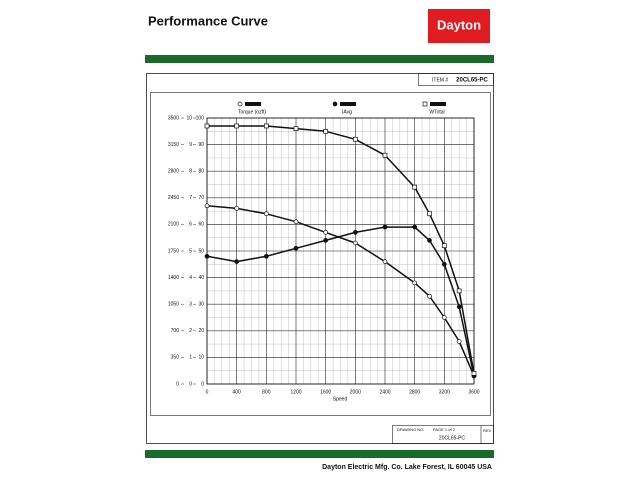 This screenshot has width=640, height=485. What do you see at coordinates (266, 392) in the screenshot?
I see `x-tick-label: 800` at bounding box center [266, 392].